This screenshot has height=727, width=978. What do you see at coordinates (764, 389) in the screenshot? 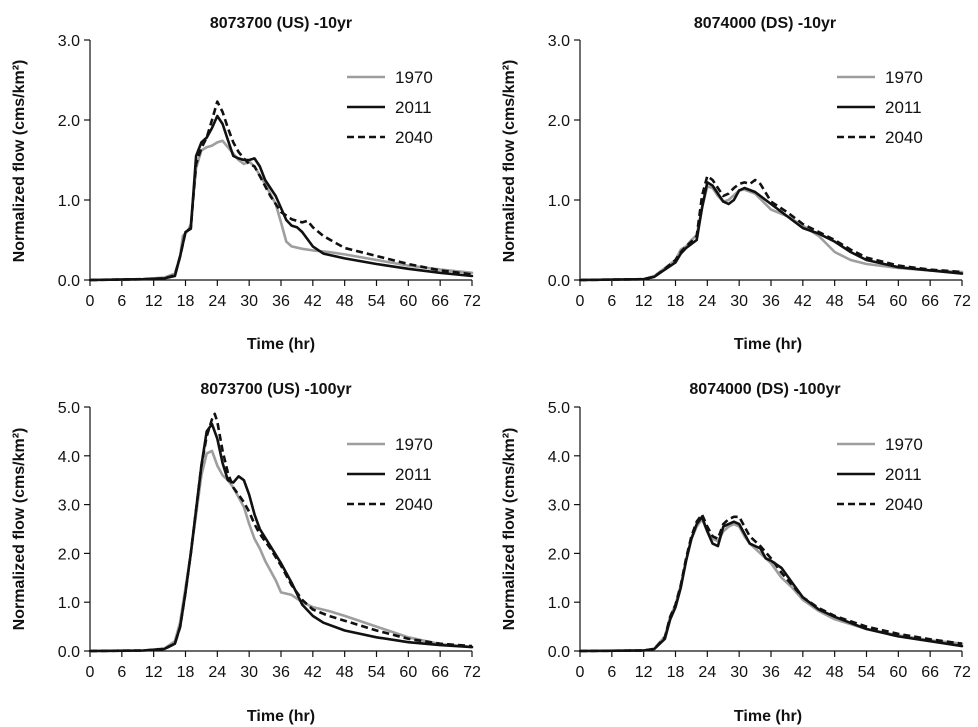
I see `chart-title: 8074000 (DS) -100yr` at bounding box center [764, 389].